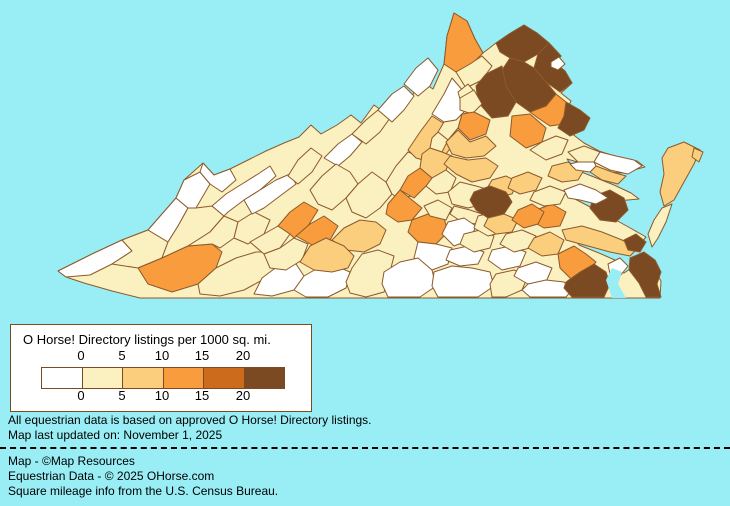 This screenshot has height=506, width=730. What do you see at coordinates (680, 174) in the screenshot?
I see `county-accomack` at bounding box center [680, 174].